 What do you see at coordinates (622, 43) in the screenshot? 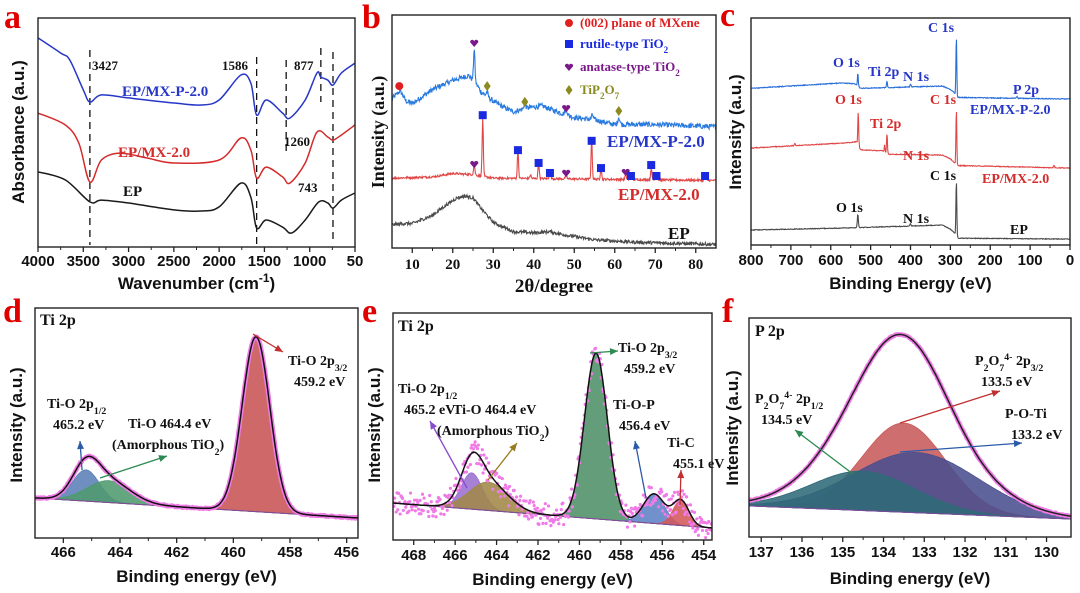
I see `label-part: rutile-type TiO` at bounding box center [622, 43].